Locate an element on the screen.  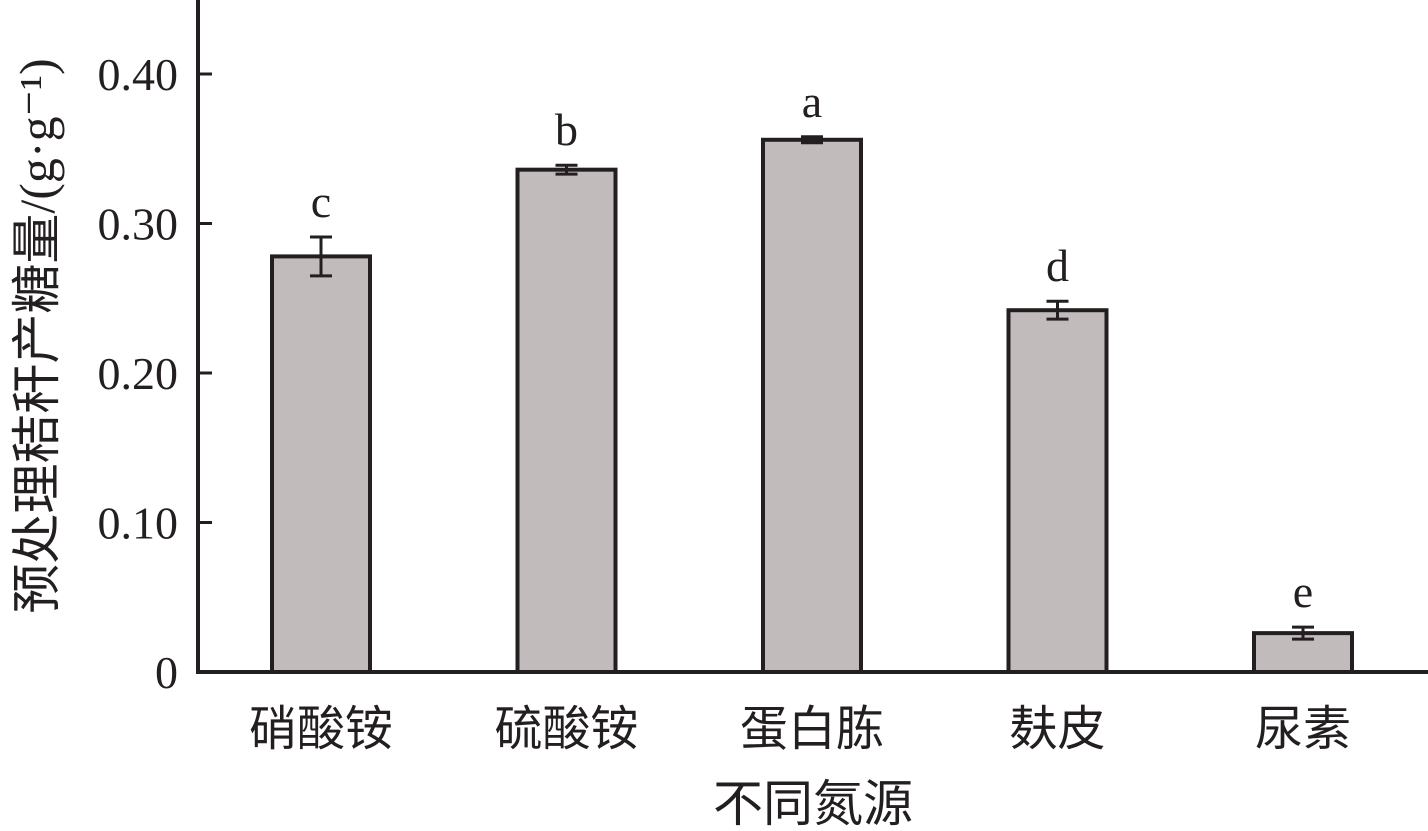
y-tick-label: 0.30 is located at coordinates (138, 224).